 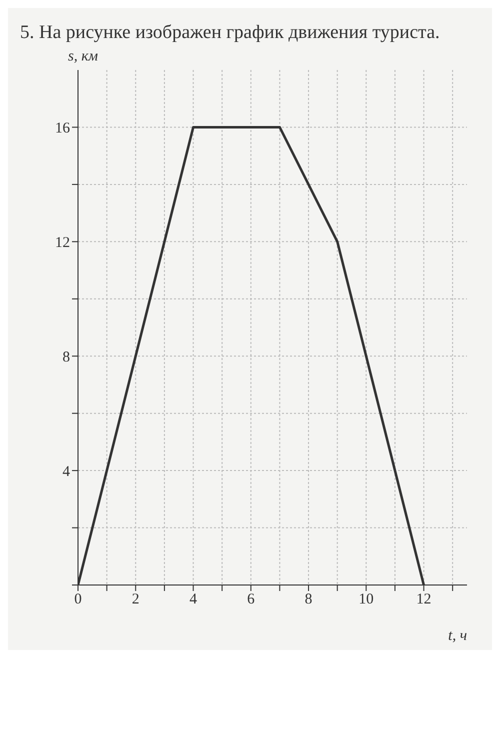 I want to click on x-tick-label: 10, so click(x=366, y=600).